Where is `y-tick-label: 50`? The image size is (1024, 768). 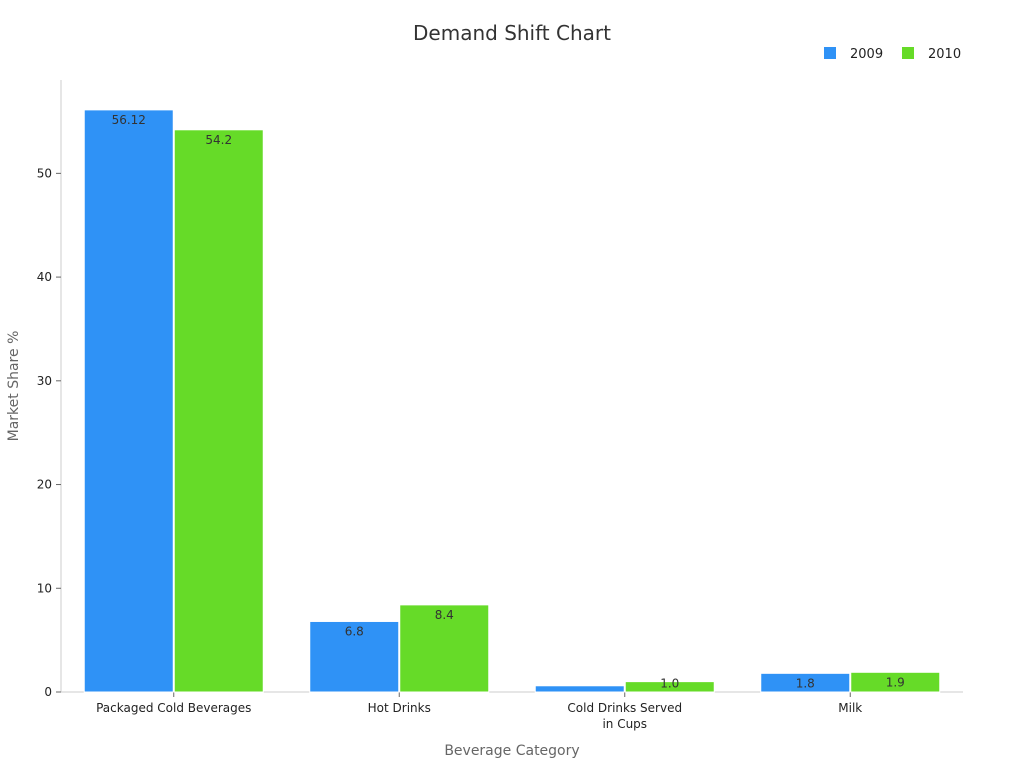 y-tick-label: 50 is located at coordinates (44, 173).